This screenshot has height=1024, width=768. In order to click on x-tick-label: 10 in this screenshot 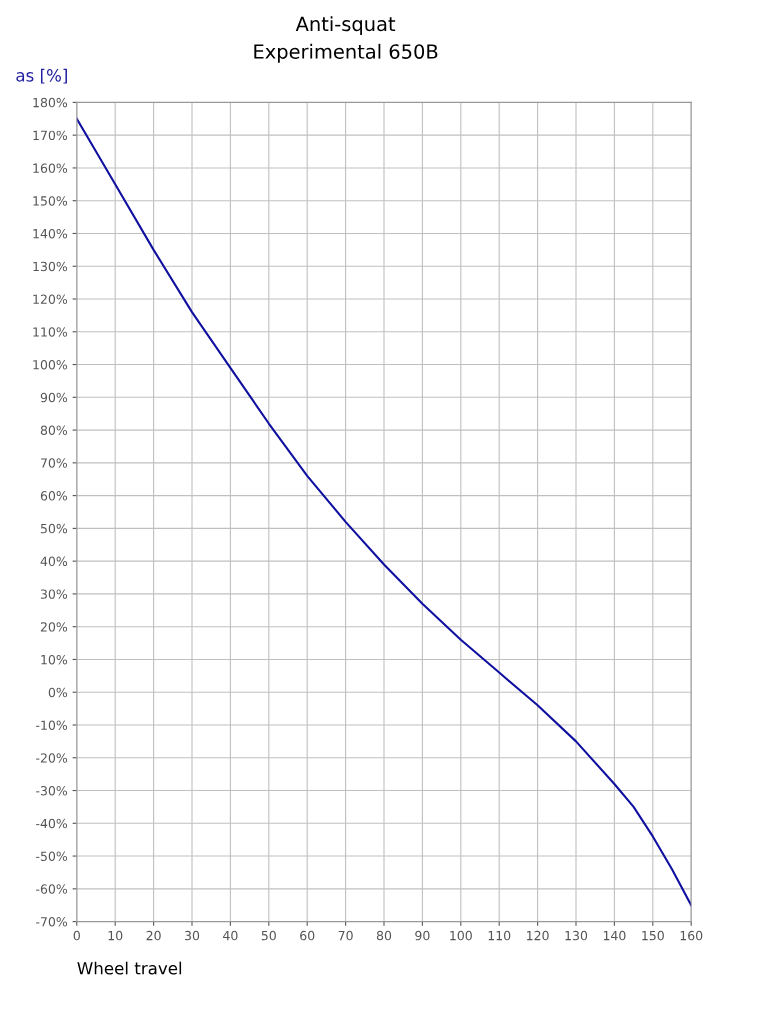, I will do `click(115, 935)`.